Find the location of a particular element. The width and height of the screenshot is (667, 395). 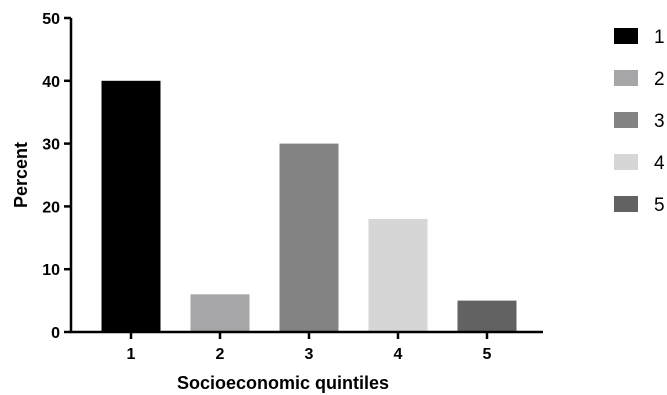

y-tick-label: 10 is located at coordinates (51, 270).